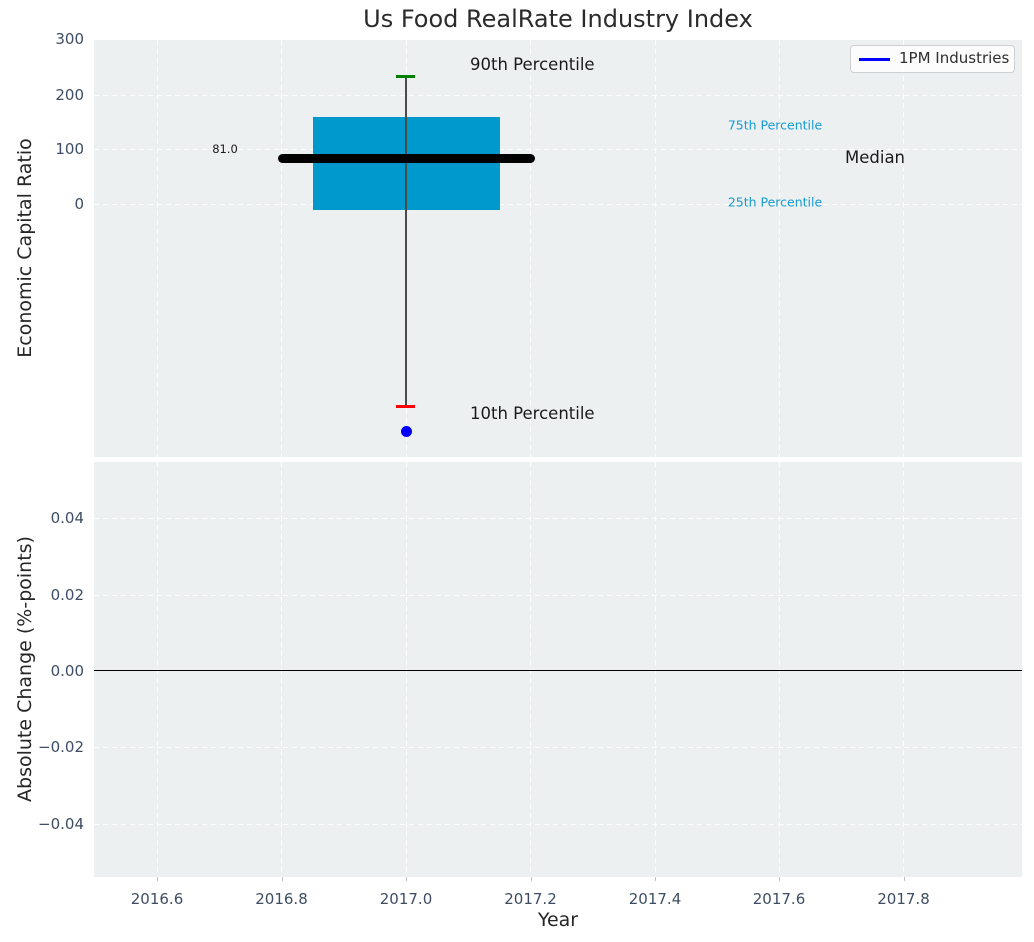 The image size is (1034, 942). What do you see at coordinates (779, 899) in the screenshot?
I see `x-tick-label: 2017.6` at bounding box center [779, 899].